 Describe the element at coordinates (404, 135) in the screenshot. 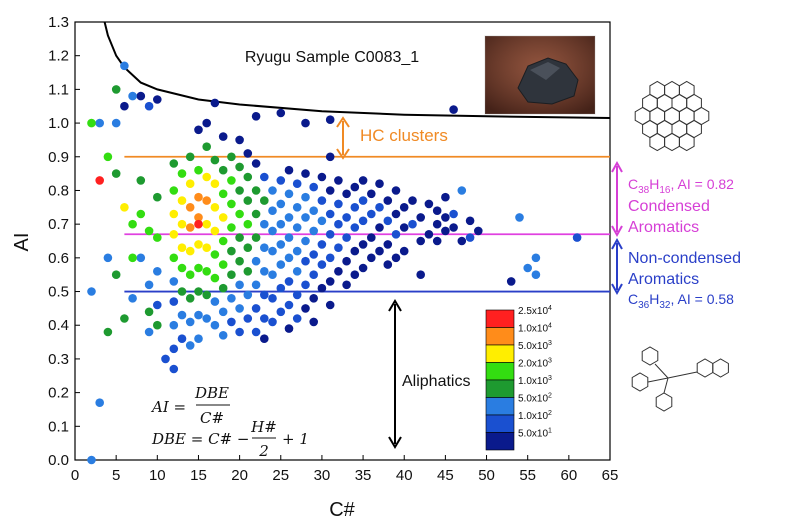

I see `hc-clusters-label: HC clusters` at that location.